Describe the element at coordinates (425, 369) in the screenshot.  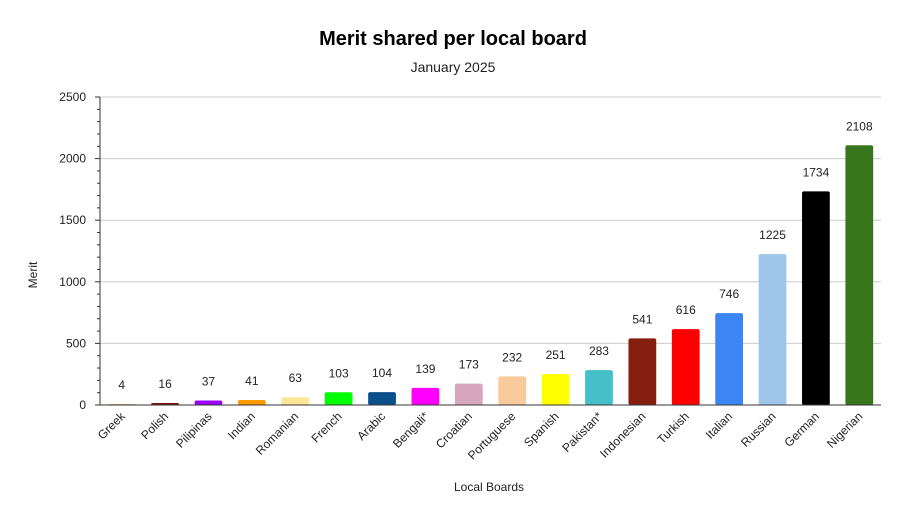
I see `bar-value-label: 139` at that location.